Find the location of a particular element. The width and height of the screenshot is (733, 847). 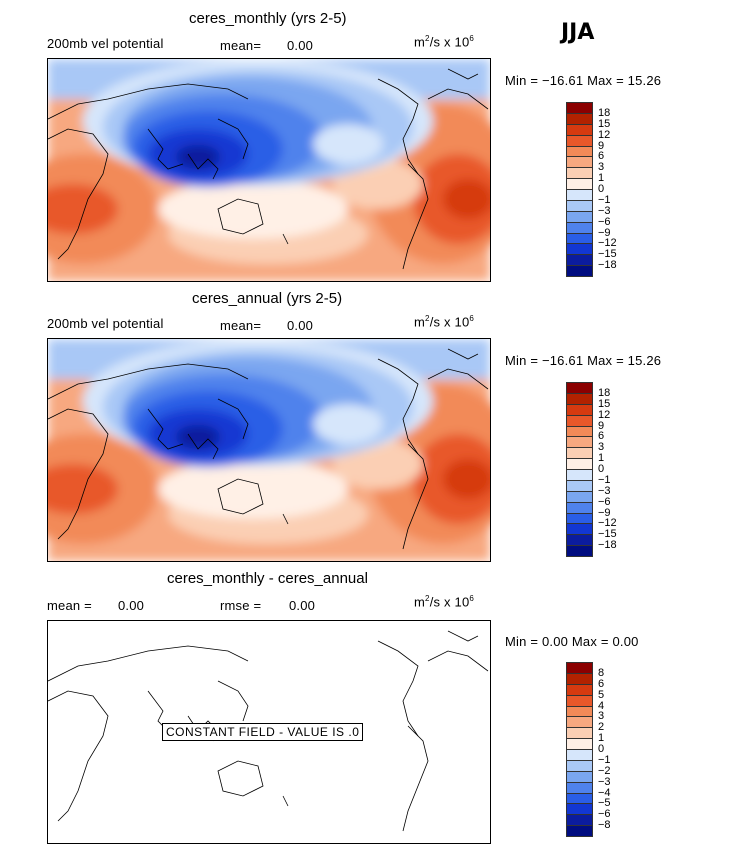

panel3-colorbar: 8 6 5 4 3 2 1 0 −1 −2 −3 −4 −5 −6 −8 is located at coordinates (596, 749).